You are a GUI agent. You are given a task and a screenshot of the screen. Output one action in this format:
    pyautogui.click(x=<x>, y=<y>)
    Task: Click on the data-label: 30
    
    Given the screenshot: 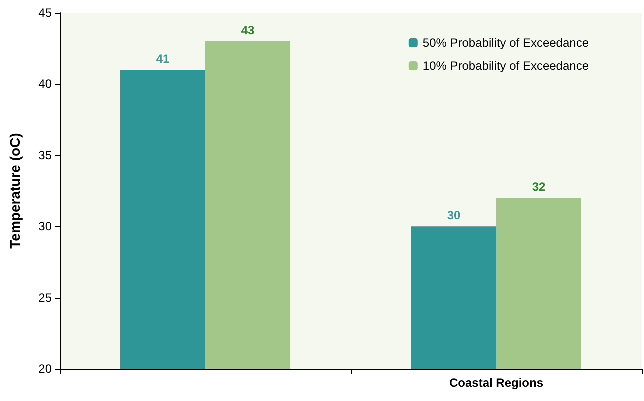 What is the action you would take?
    pyautogui.click(x=454, y=215)
    